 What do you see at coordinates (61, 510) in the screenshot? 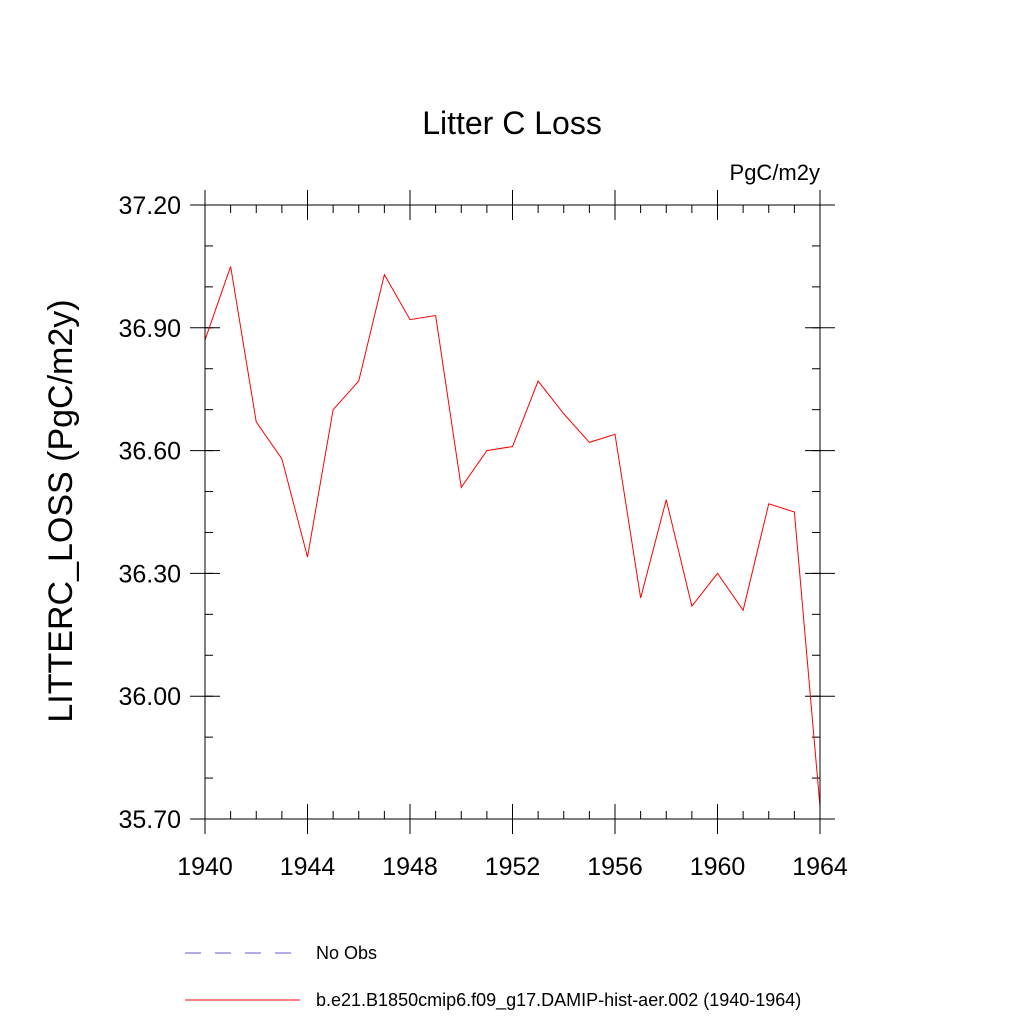
I see `y-axis-label: LITTERC_LOSS (PgC/m2y)` at bounding box center [61, 510].